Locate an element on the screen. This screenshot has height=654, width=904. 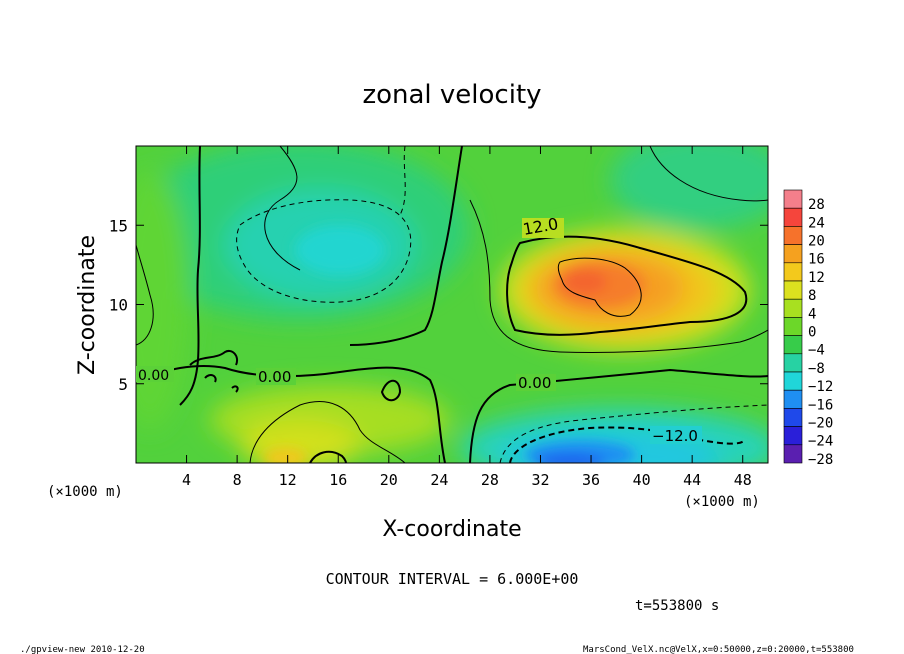
x-tick-label: 8 is located at coordinates (237, 480).